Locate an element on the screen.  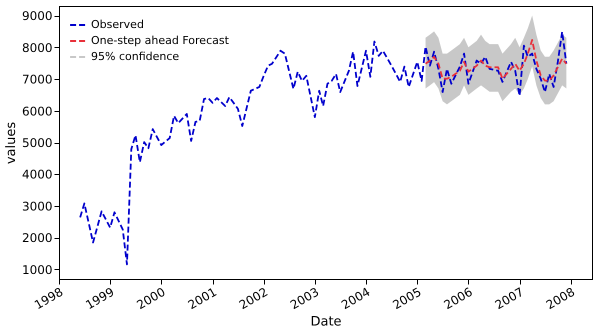
y-tick-label: 8000 is located at coordinates (37, 47).